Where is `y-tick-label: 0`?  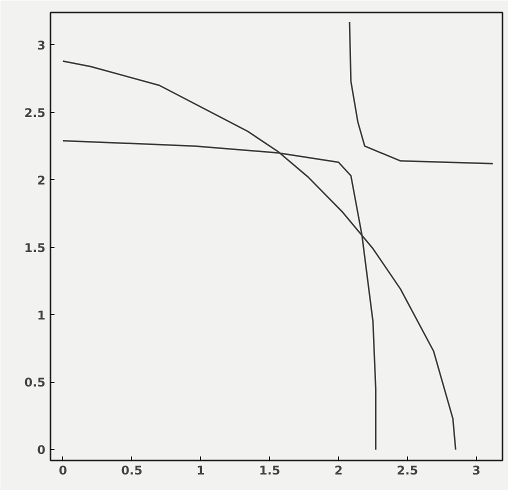 y-tick-label: 0 is located at coordinates (41, 450).